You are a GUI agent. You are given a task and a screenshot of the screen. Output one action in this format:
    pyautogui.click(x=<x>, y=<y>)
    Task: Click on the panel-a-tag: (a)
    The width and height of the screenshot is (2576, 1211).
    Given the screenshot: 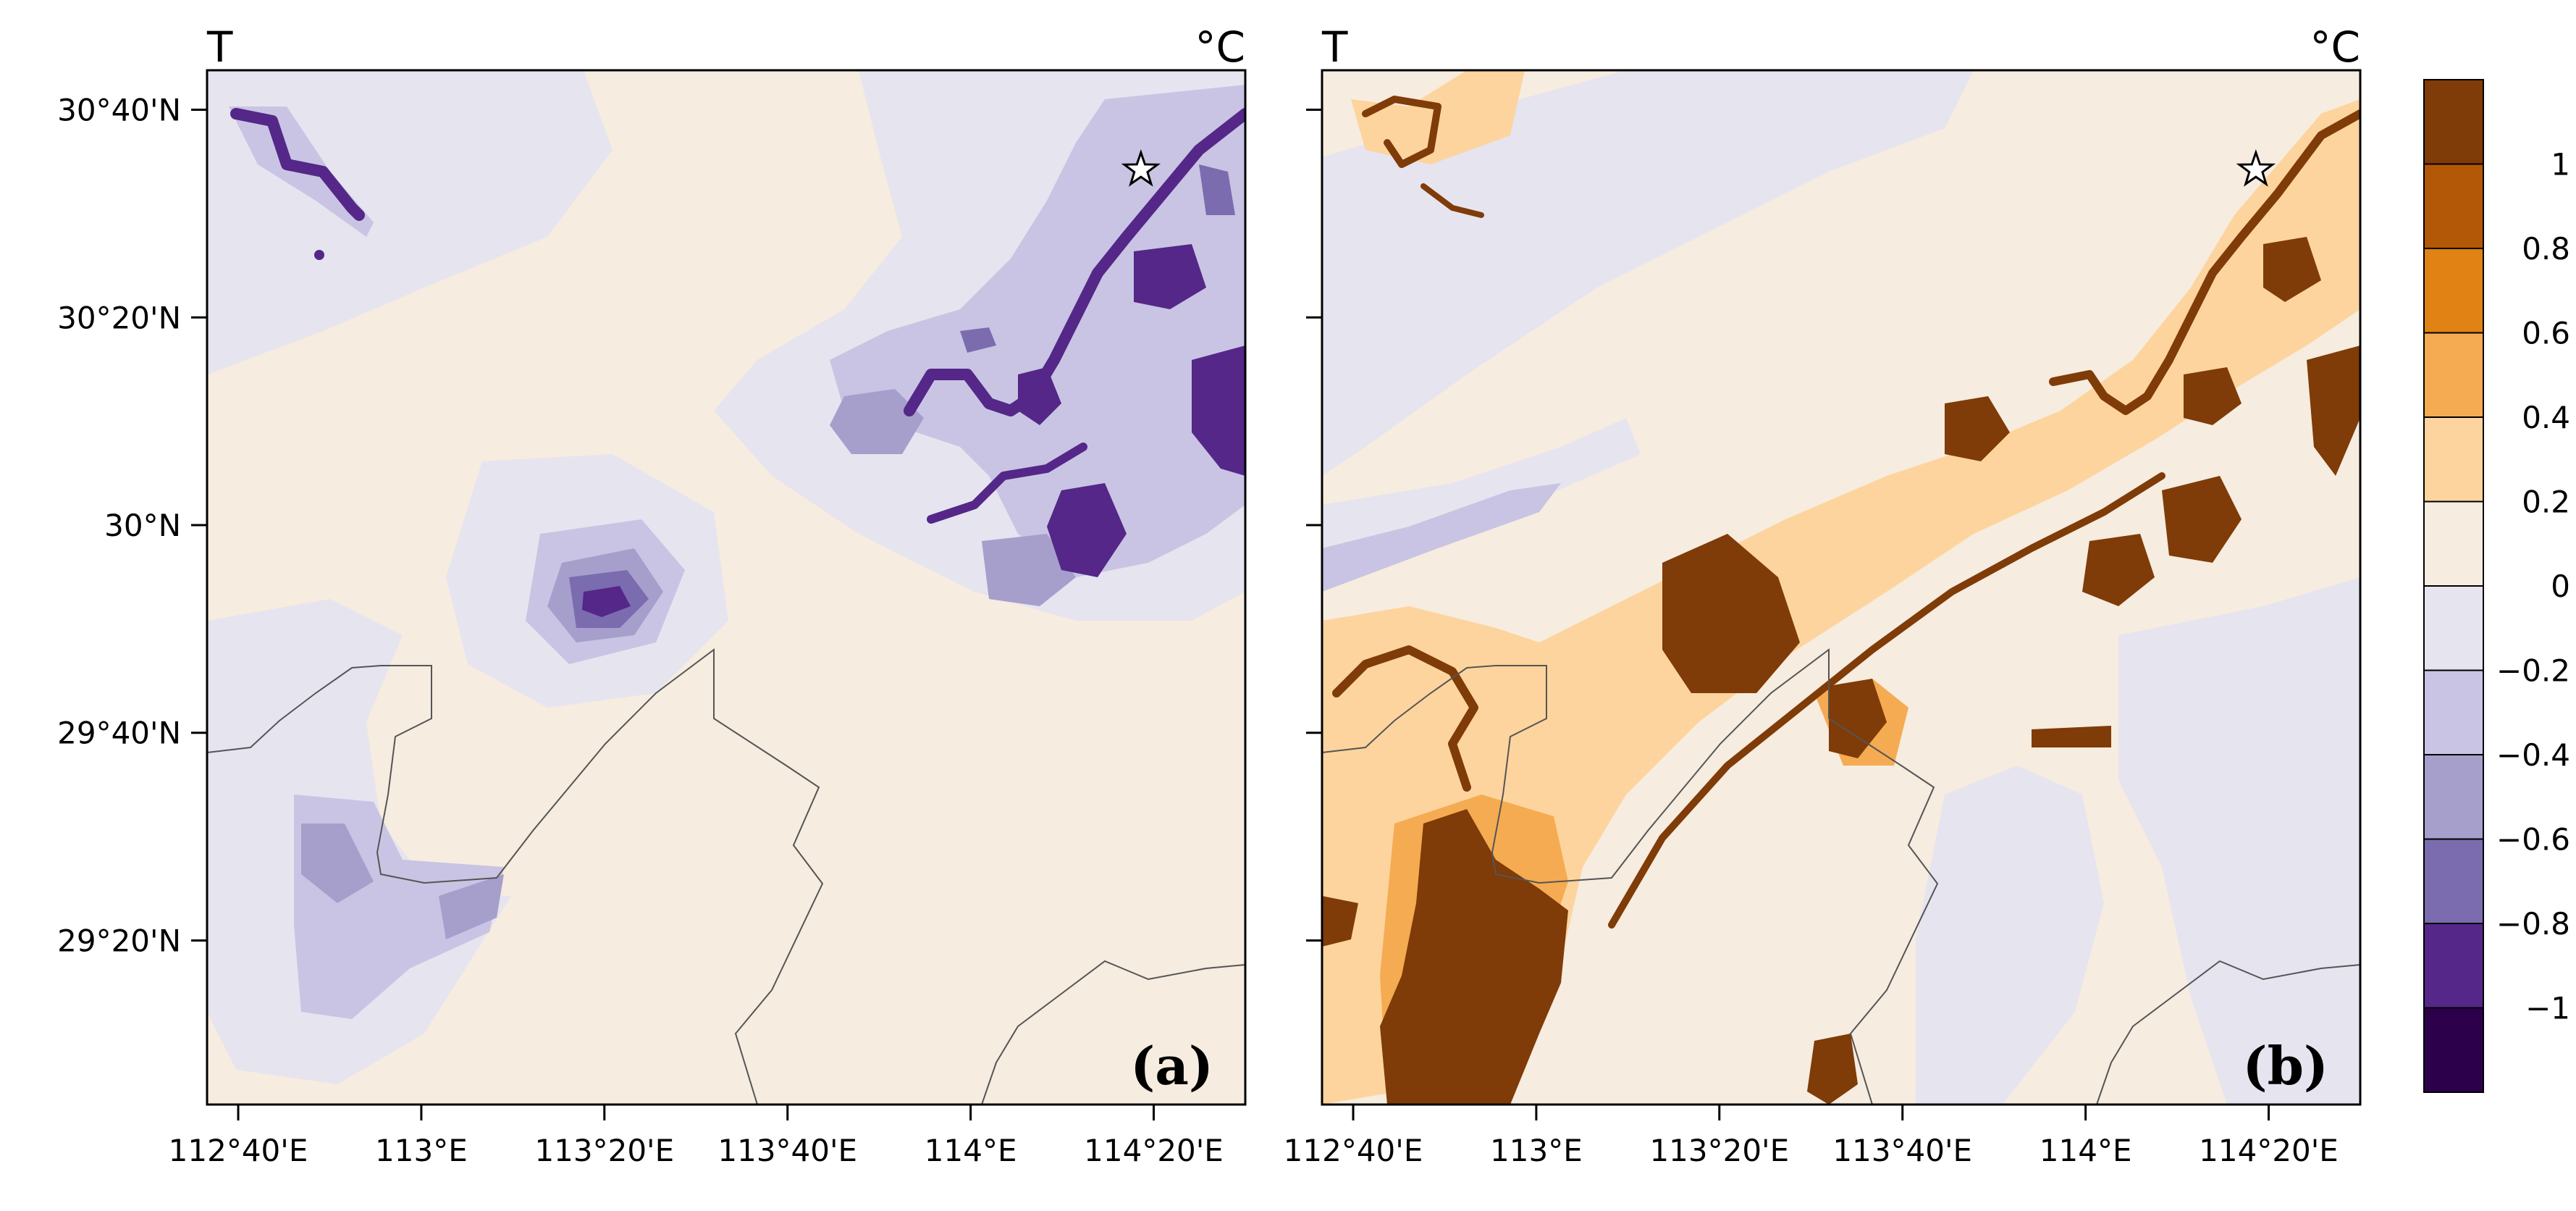 What is the action you would take?
    pyautogui.click(x=1171, y=1066)
    